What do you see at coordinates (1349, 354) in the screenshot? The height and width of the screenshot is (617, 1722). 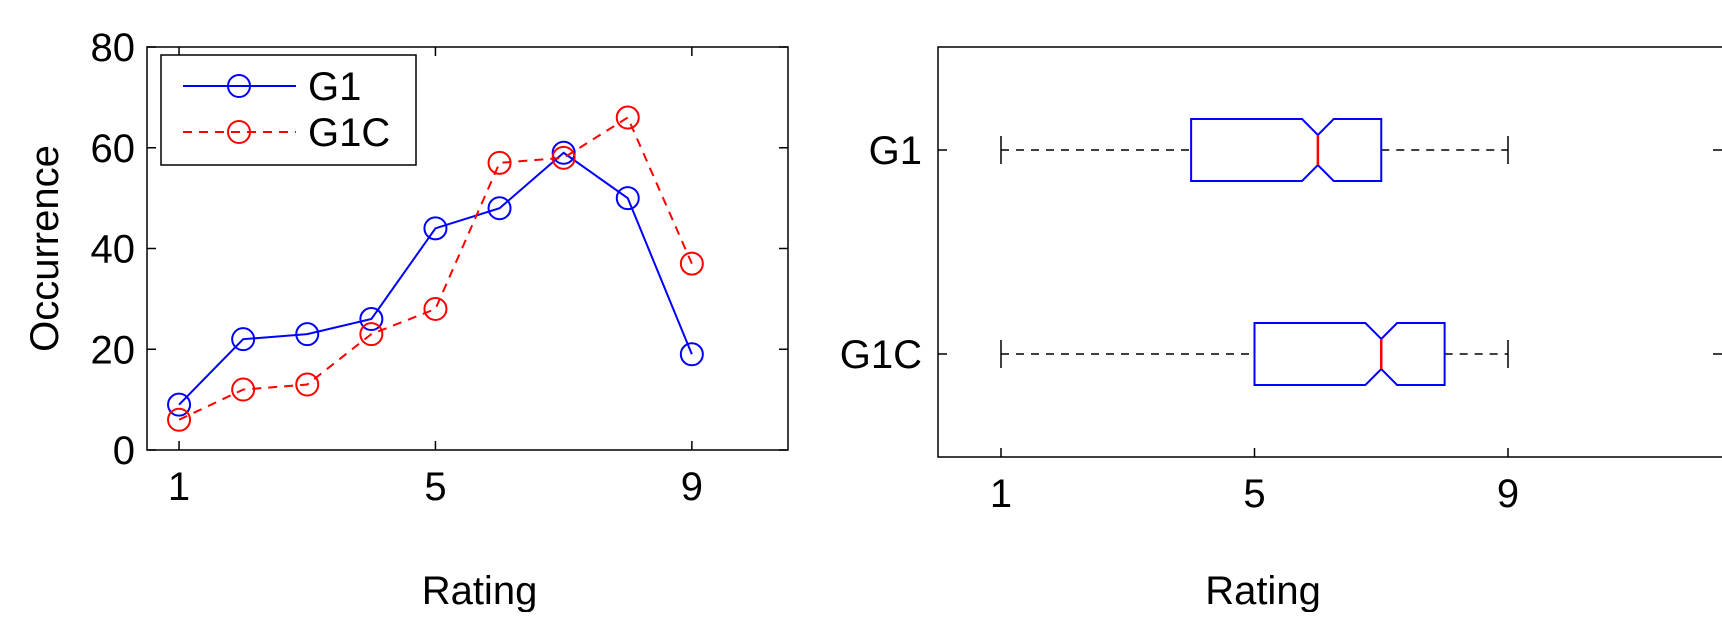 I see `box-g1c` at bounding box center [1349, 354].